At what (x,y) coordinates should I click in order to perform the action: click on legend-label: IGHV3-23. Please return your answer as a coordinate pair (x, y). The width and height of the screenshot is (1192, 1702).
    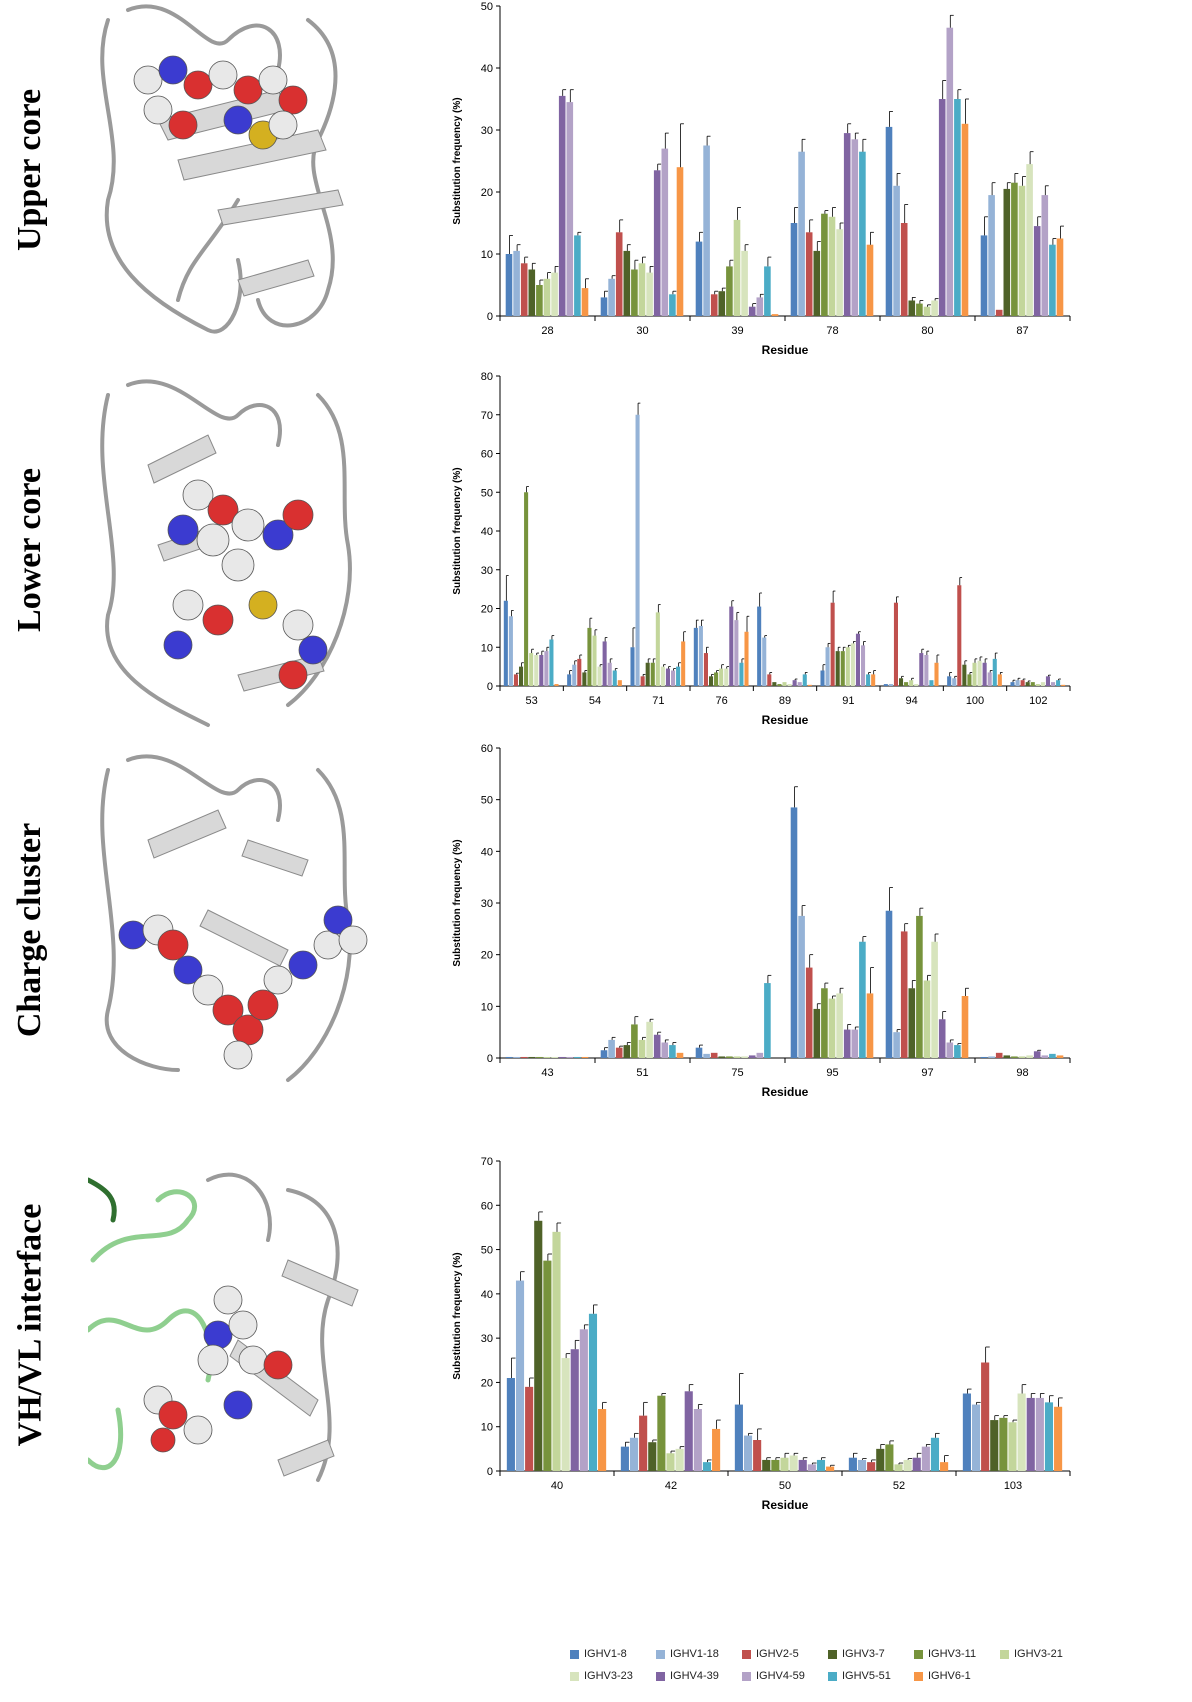
    Looking at the image, I should click on (608, 1676).